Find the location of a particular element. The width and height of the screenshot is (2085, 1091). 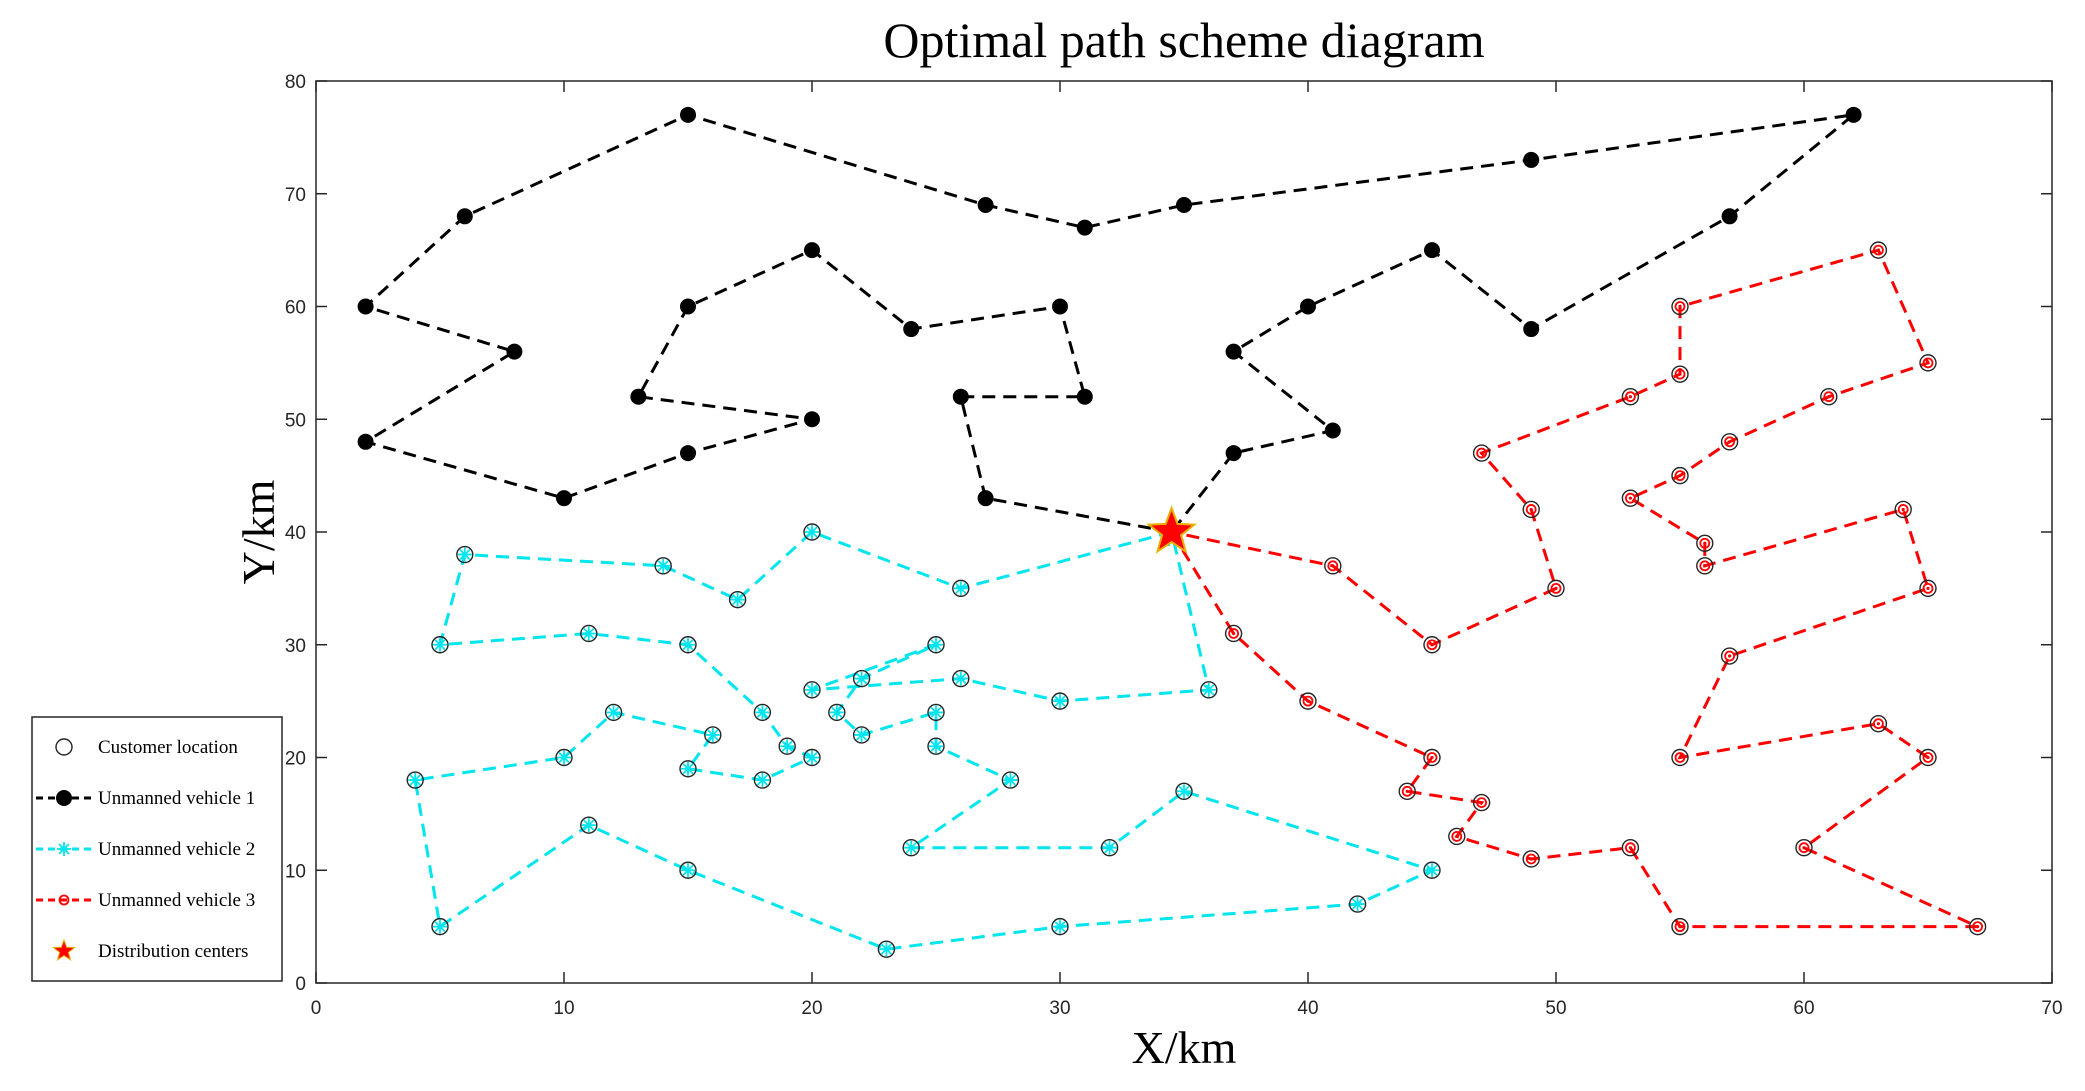

x-tick-label: 0 is located at coordinates (316, 1008).